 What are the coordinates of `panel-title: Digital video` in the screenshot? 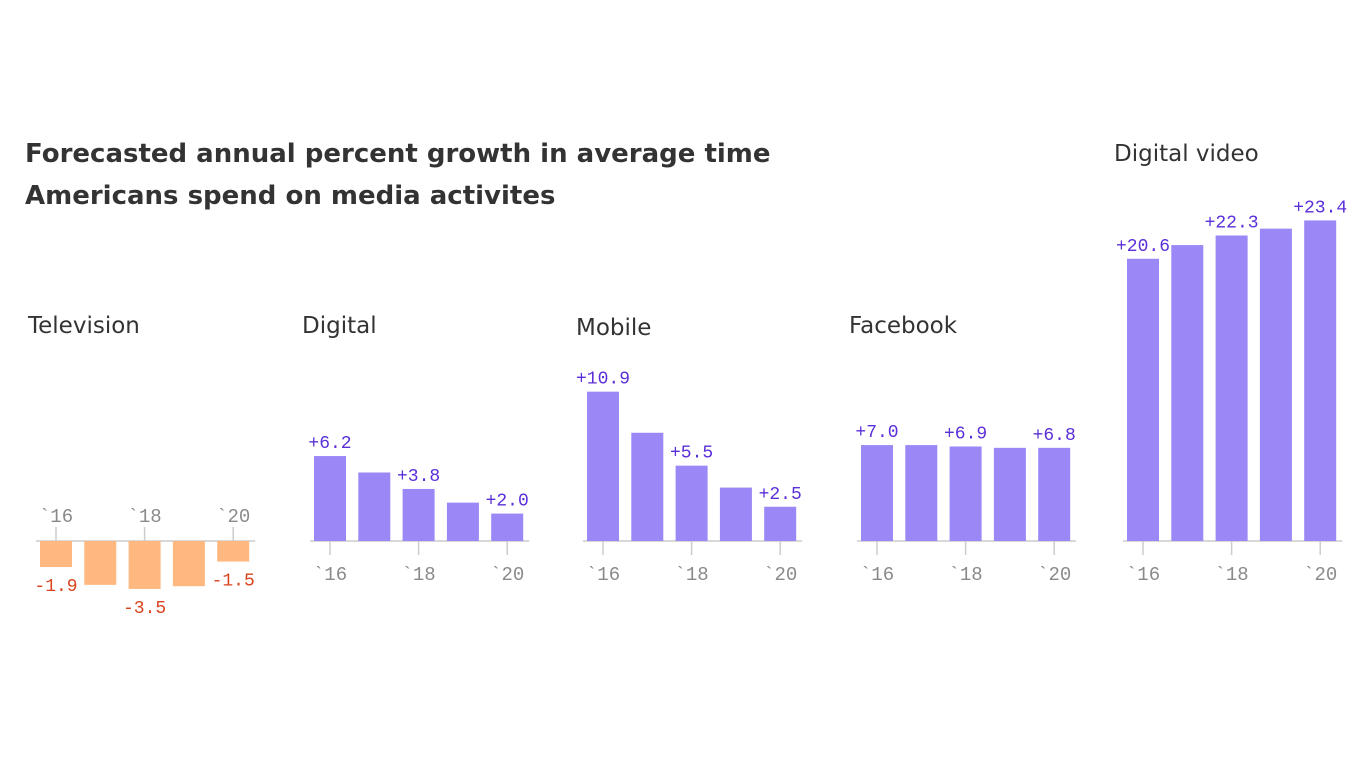 It's located at (1186, 154).